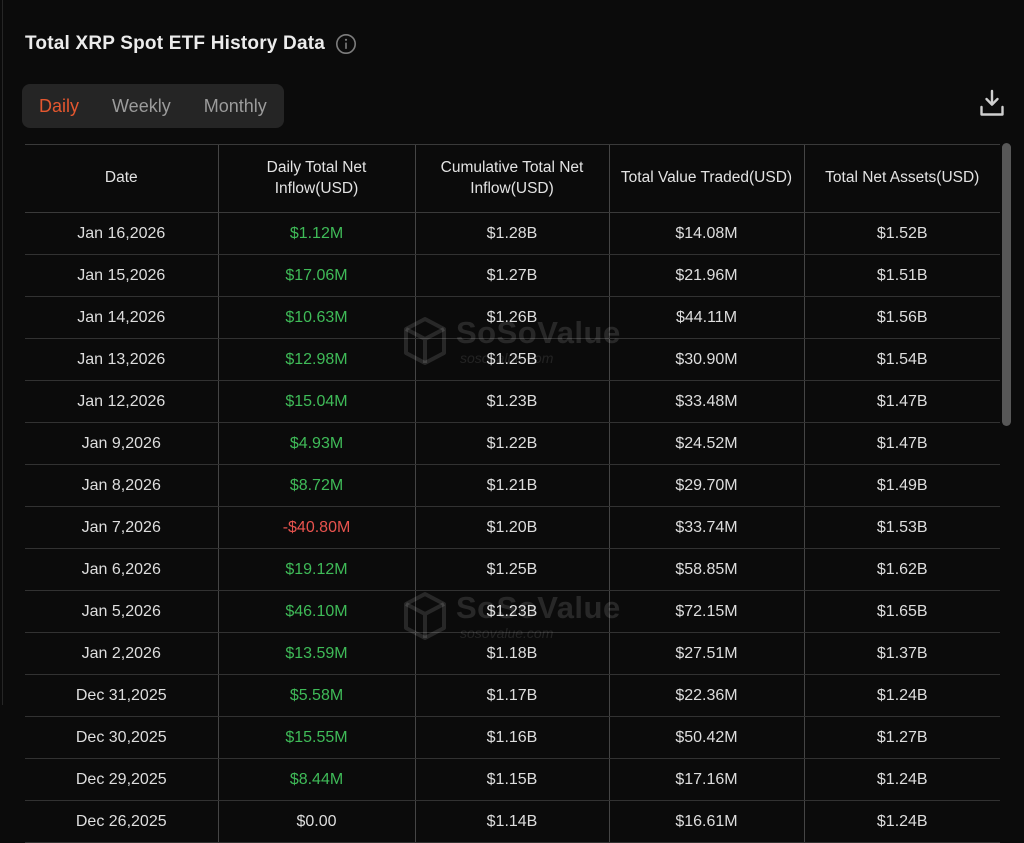 Image resolution: width=1024 pixels, height=843 pixels. I want to click on daily-net-inflow-cell: $5.58M, so click(316, 695).